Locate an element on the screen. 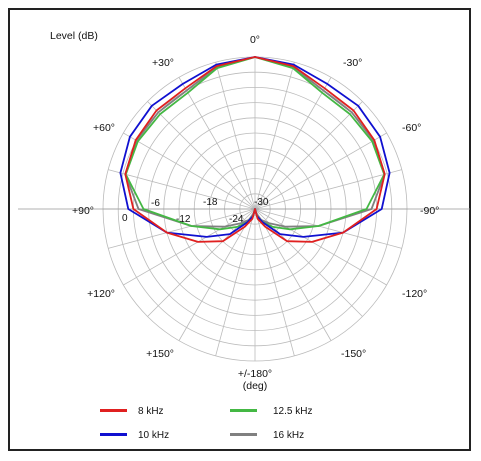  radial-tick-label: -6 is located at coordinates (155, 203).